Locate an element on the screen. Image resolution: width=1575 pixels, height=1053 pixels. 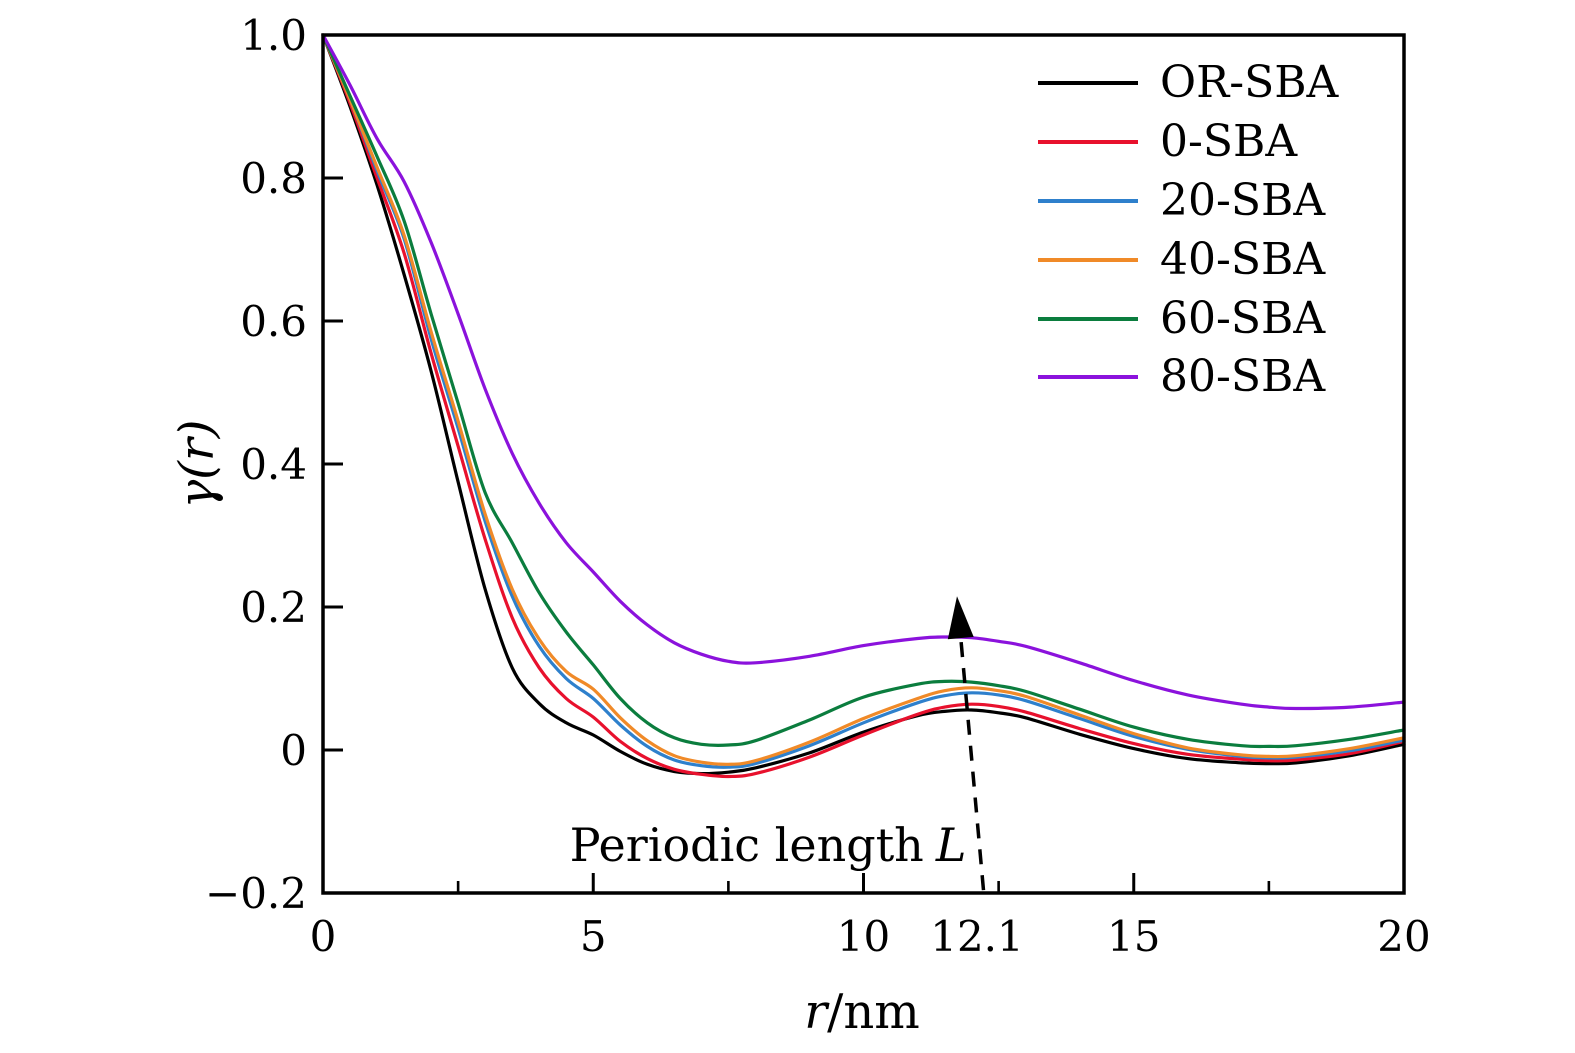
legend-label: OR-SBA is located at coordinates (1249, 83).